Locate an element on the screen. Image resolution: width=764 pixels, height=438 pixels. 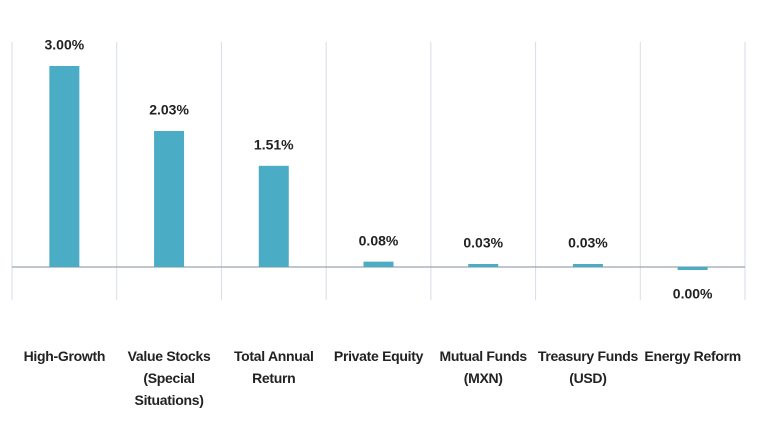
x-tick-label: Treasury Funds (USD) is located at coordinates (587, 367).